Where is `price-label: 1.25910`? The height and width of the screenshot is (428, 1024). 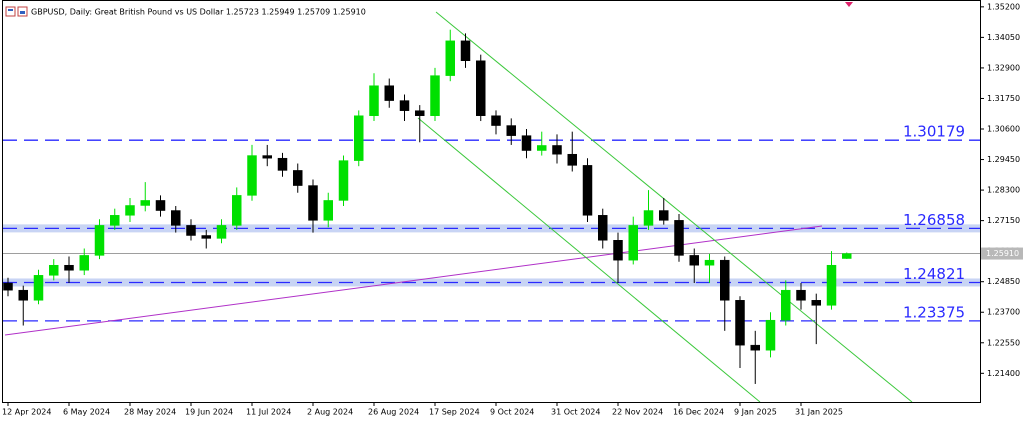 price-label: 1.25910 is located at coordinates (1002, 253).